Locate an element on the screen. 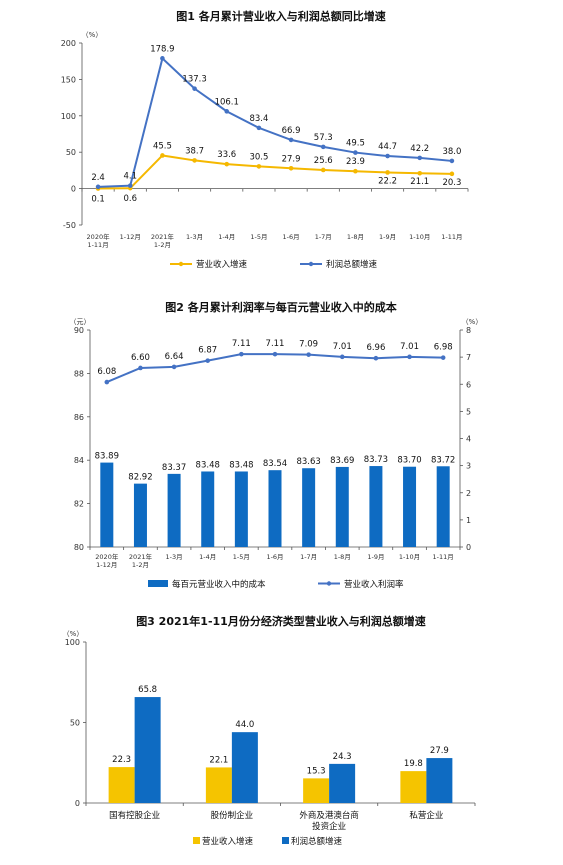  chart-3-x-tick-label: 投资企业 is located at coordinates (329, 826).